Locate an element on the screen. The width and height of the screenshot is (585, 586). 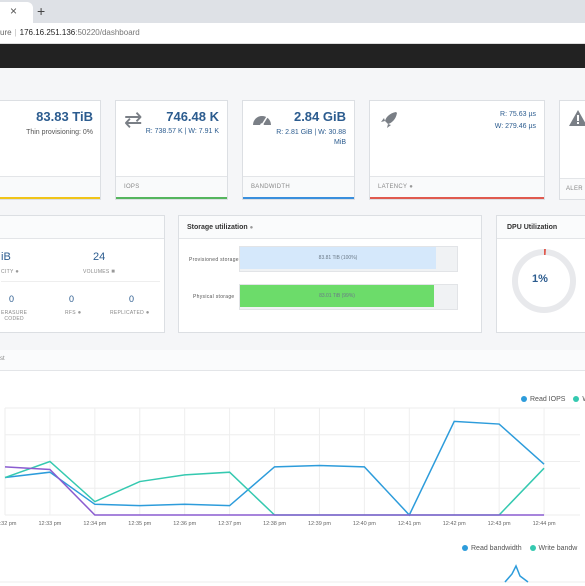
address-bar is located at coordinates (292, 33).